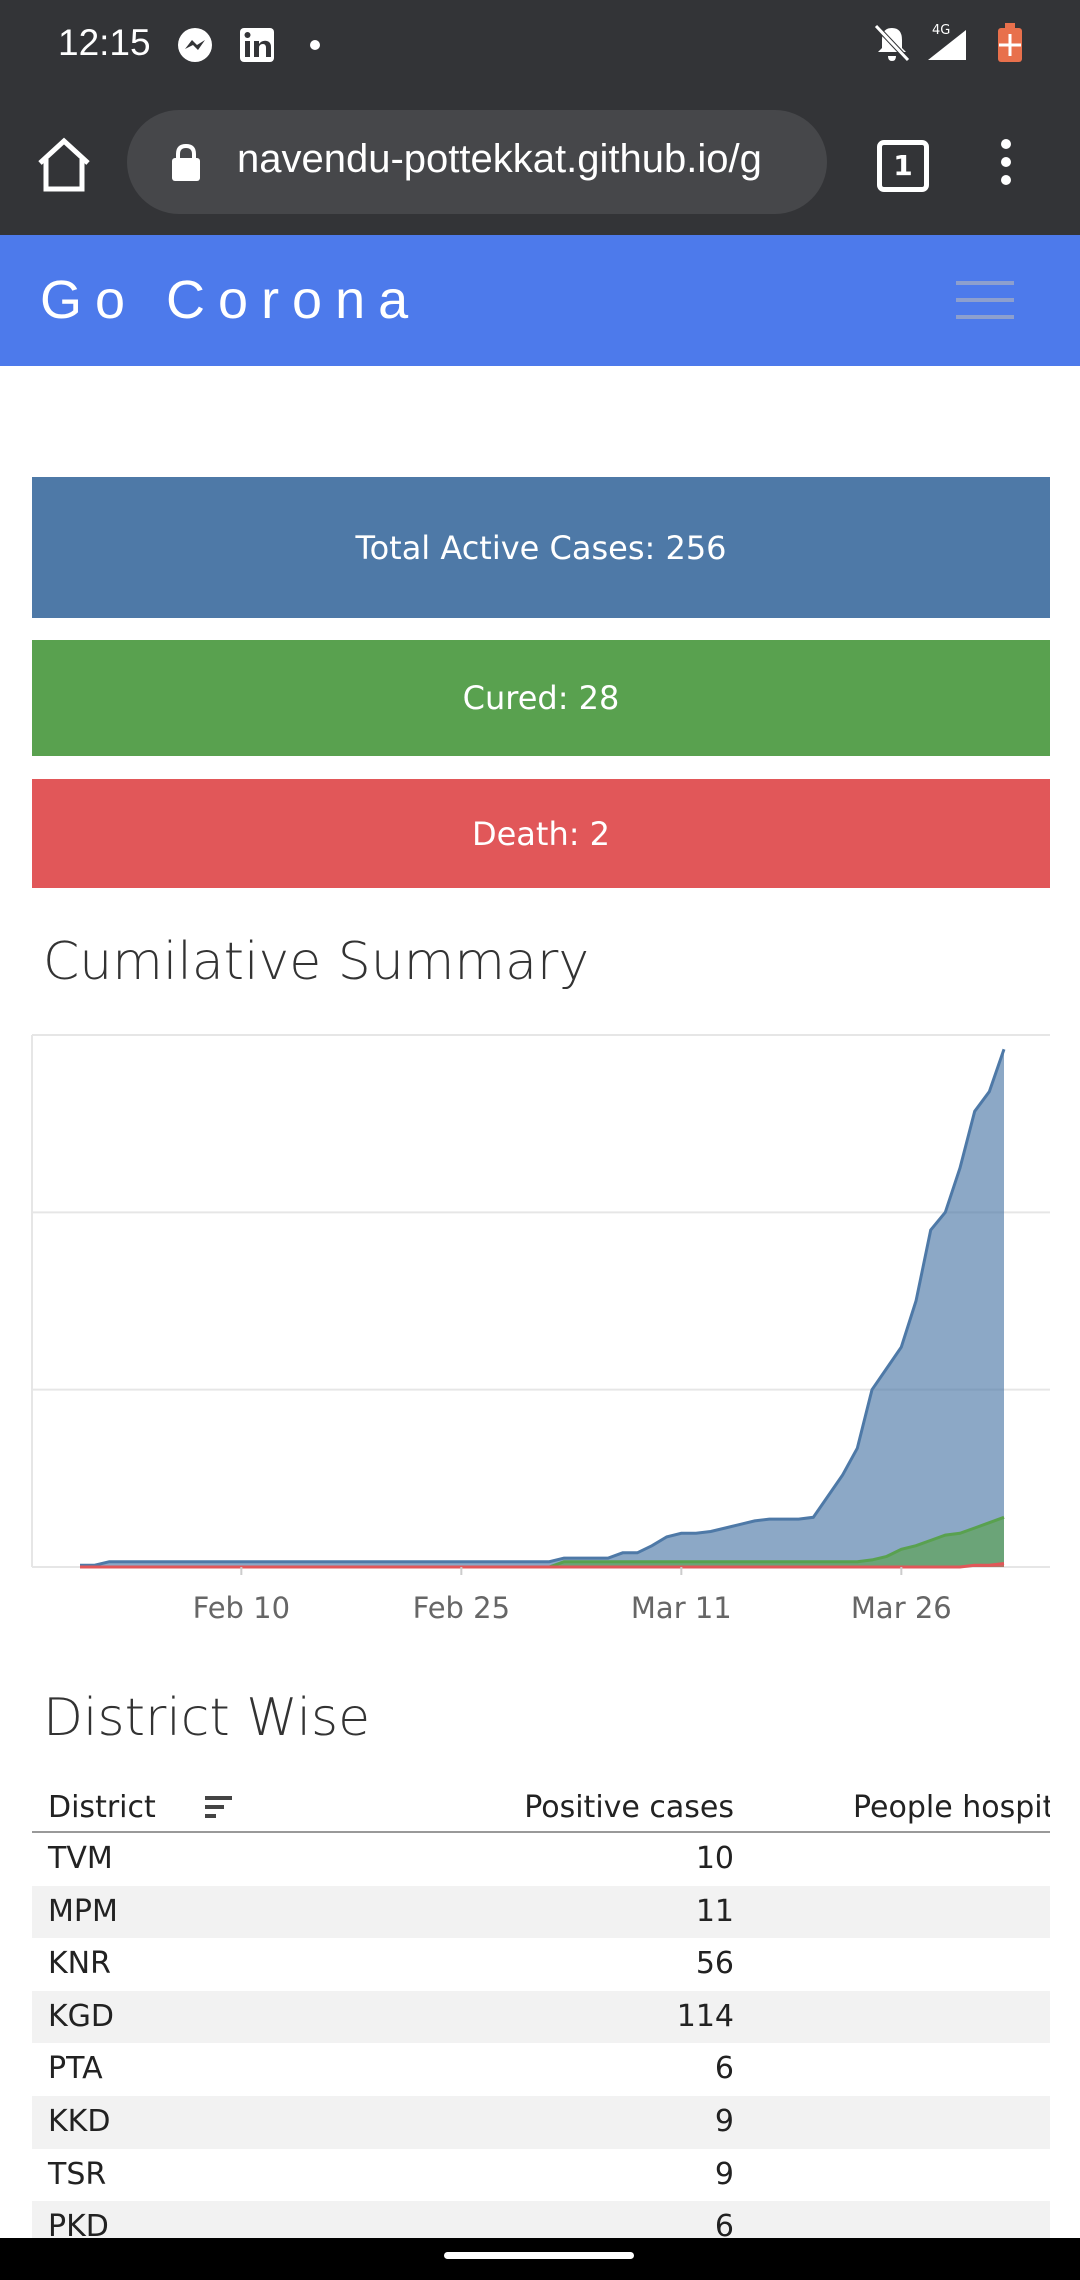 This screenshot has height=2280, width=1080. I want to click on x-tick-label: Feb 25, so click(461, 1608).